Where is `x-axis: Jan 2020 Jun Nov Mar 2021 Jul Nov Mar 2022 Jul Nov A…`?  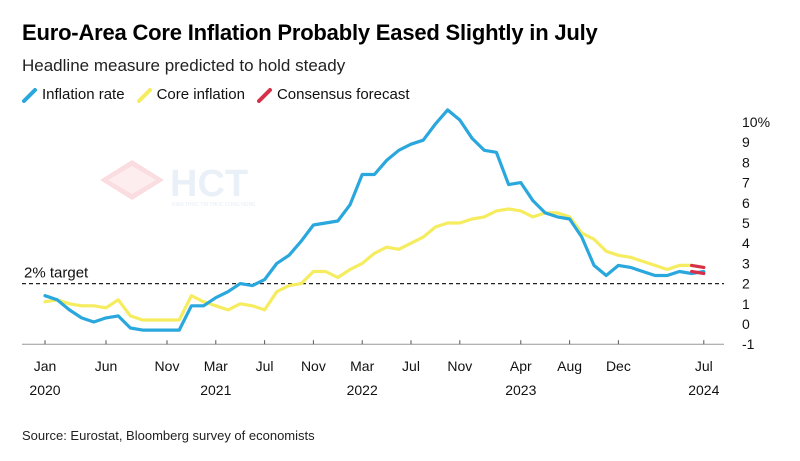 x-axis: Jan 2020 Jun Nov Mar 2021 Jul Nov Mar 2022 Jul Nov A… is located at coordinates (373, 369).